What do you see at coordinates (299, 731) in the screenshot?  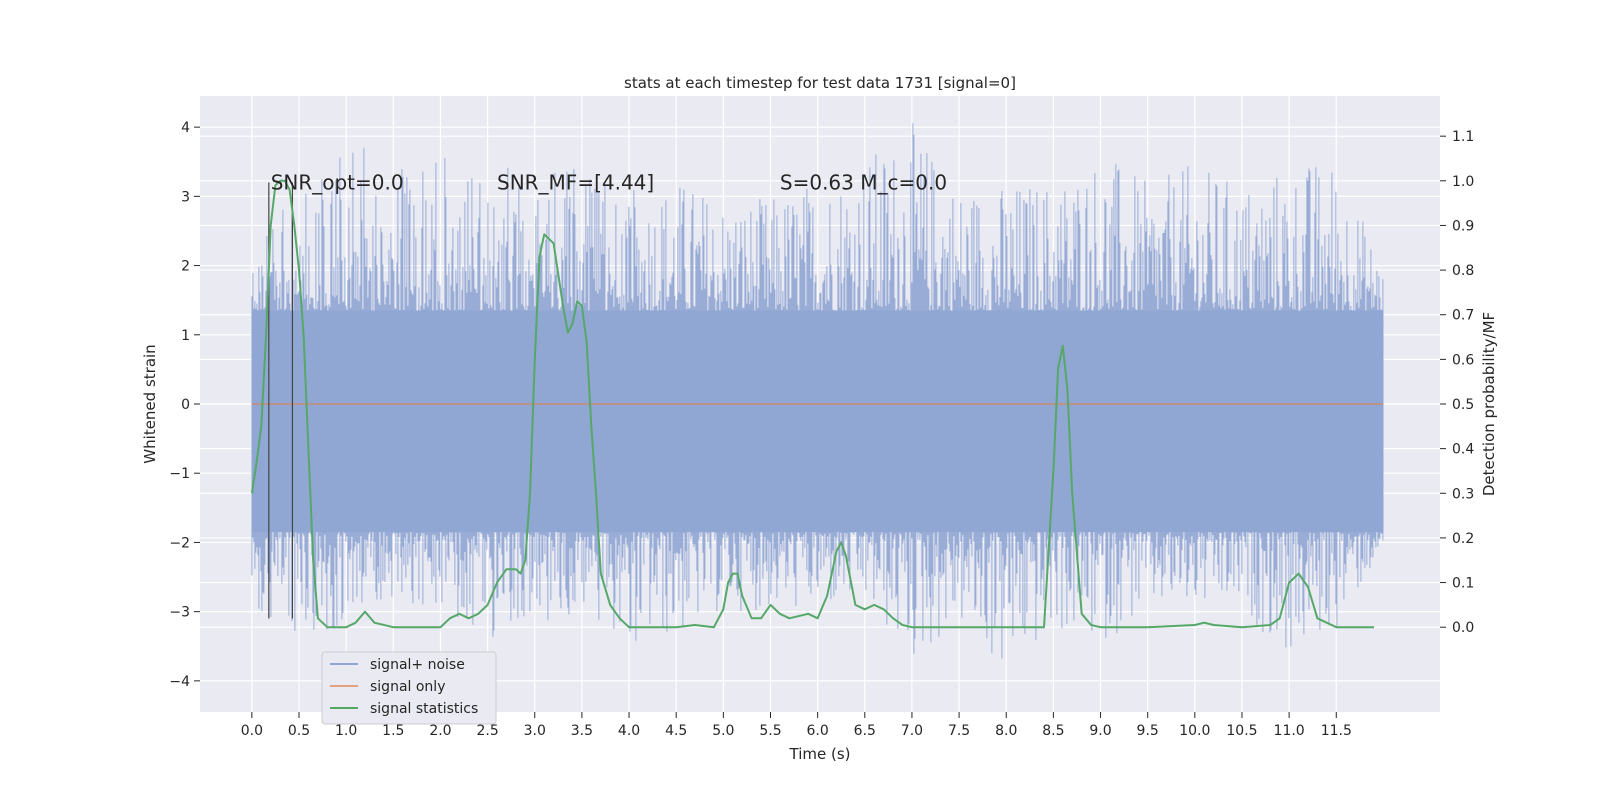 I see `x-tick-label-1: 0.5` at bounding box center [299, 731].